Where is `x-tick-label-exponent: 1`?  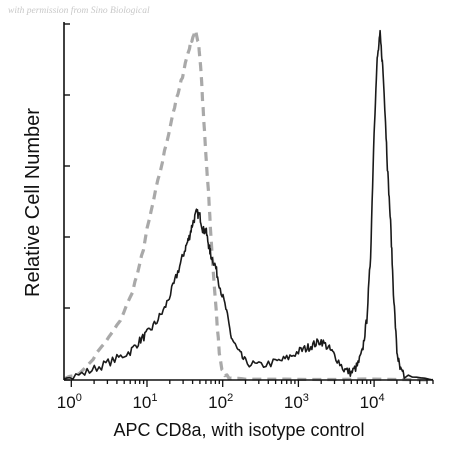
x-tick-label-exponent: 1 is located at coordinates (154, 398).